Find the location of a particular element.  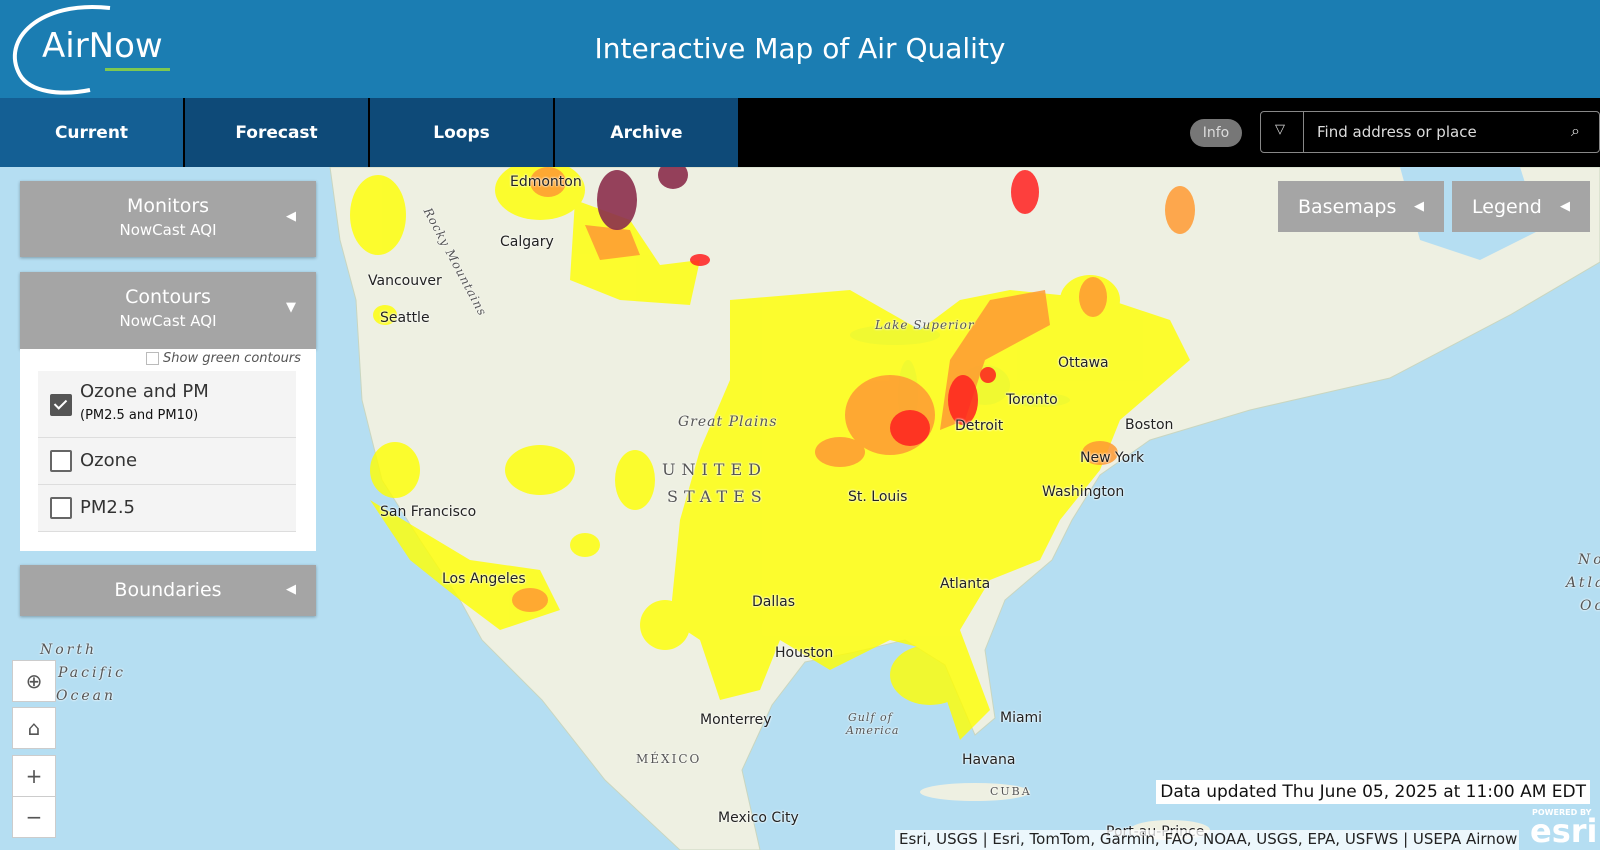

option-sublabel: (PM2.5 and PM10) is located at coordinates (139, 415).